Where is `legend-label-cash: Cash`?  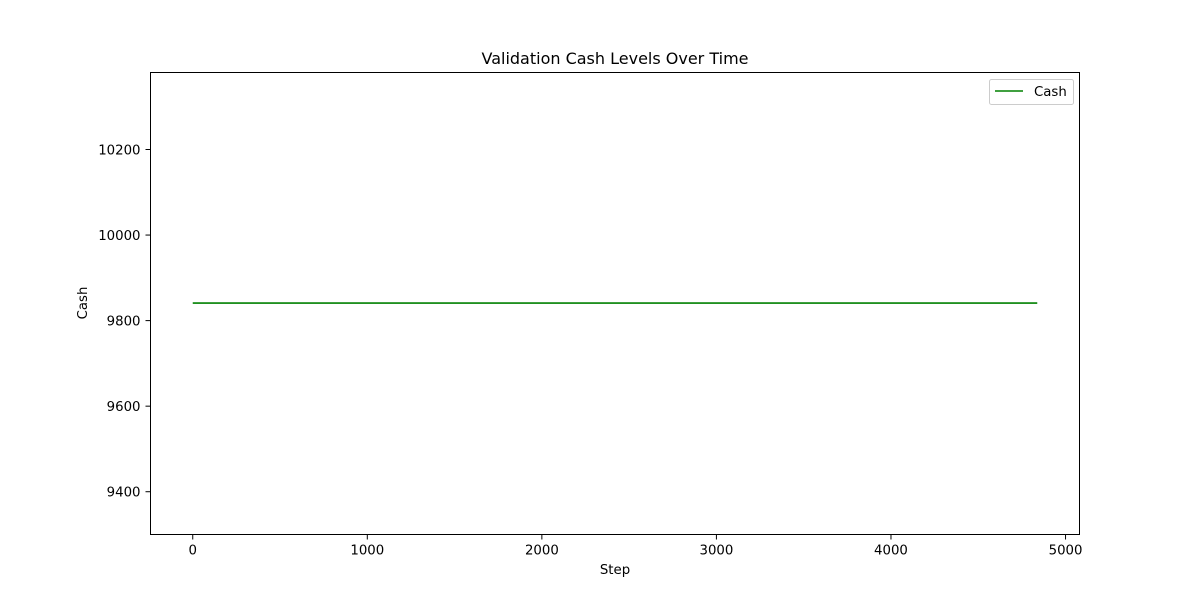 legend-label-cash: Cash is located at coordinates (1050, 92).